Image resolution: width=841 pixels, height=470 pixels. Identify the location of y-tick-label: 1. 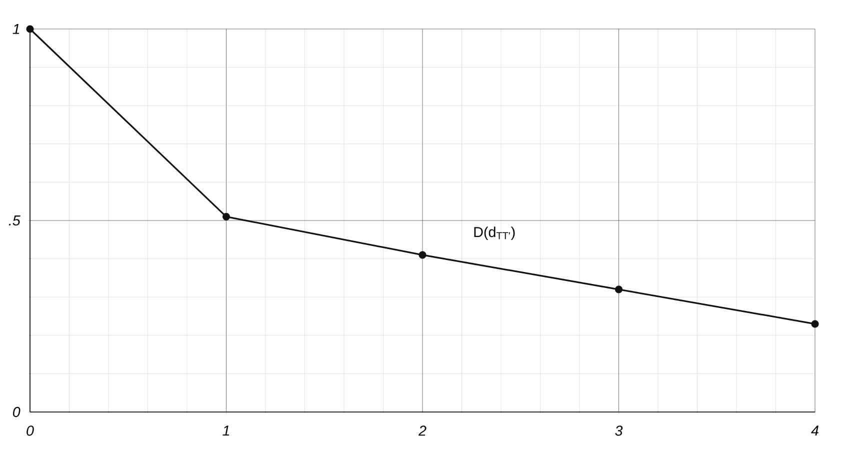
(16, 29).